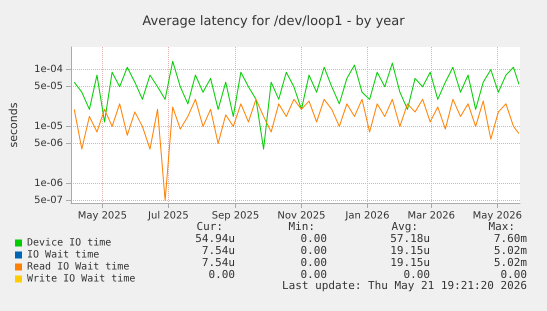  What do you see at coordinates (405, 285) in the screenshot?
I see `text: Last update: Thu May 21 19:21:20 2026` at bounding box center [405, 285].